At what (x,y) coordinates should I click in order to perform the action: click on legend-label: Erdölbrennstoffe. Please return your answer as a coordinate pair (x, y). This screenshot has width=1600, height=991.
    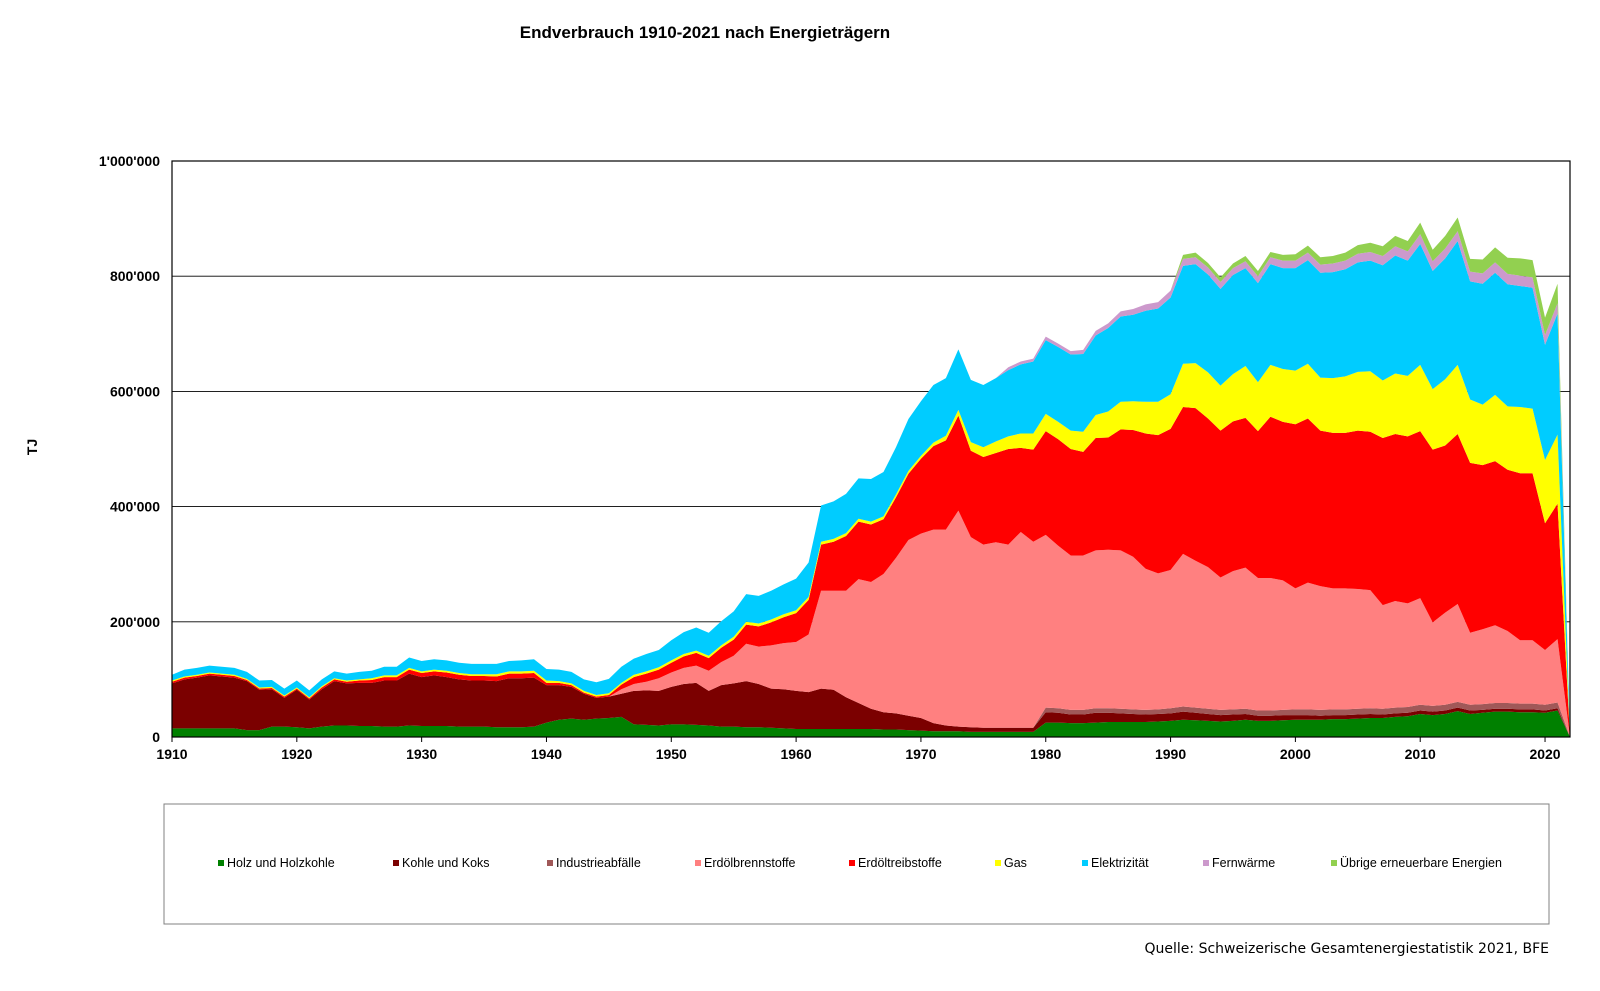
    Looking at the image, I should click on (750, 863).